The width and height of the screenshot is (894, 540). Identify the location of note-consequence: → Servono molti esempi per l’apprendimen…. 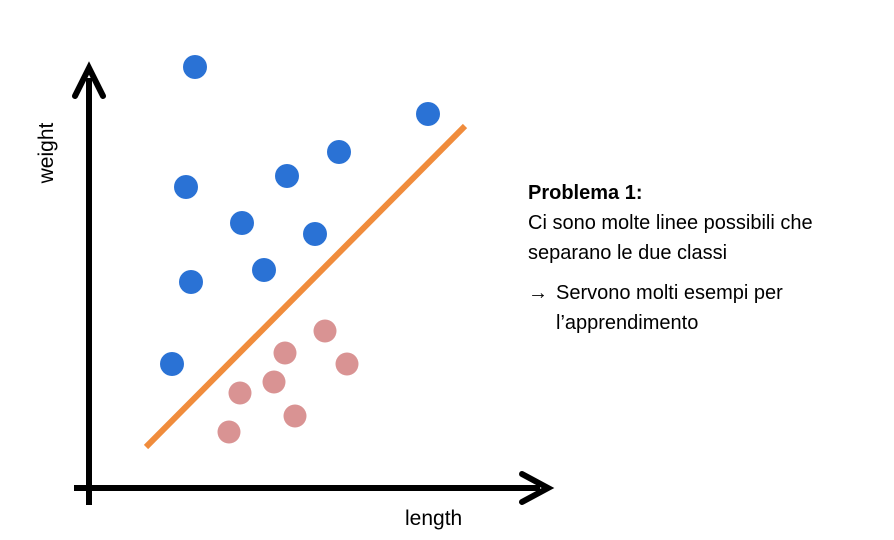
(698, 308).